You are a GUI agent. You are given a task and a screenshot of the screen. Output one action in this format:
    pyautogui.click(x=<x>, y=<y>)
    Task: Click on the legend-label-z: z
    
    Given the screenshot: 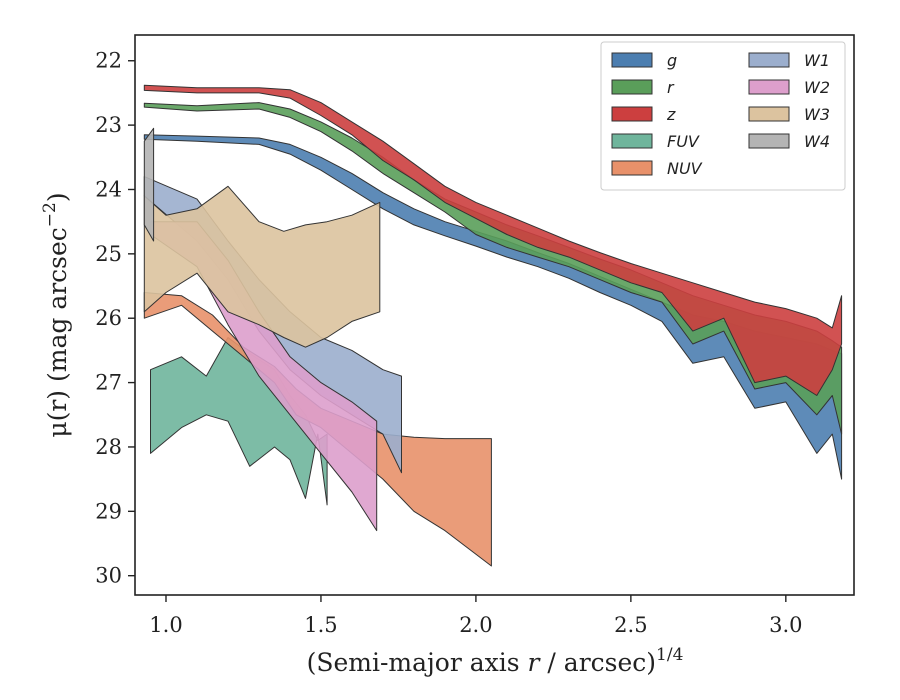 What is the action you would take?
    pyautogui.click(x=671, y=114)
    